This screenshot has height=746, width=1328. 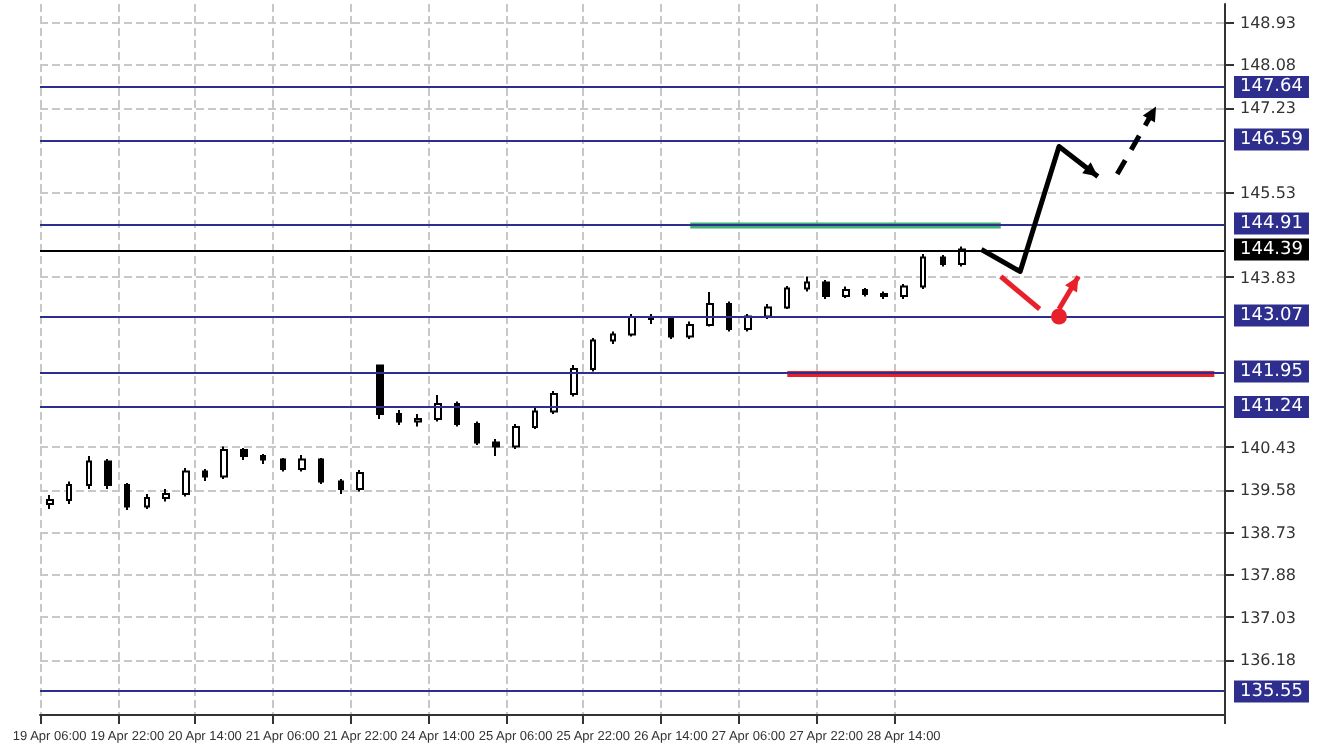 What do you see at coordinates (1271, 371) in the screenshot?
I see `ref-line-label: 141.95` at bounding box center [1271, 371].